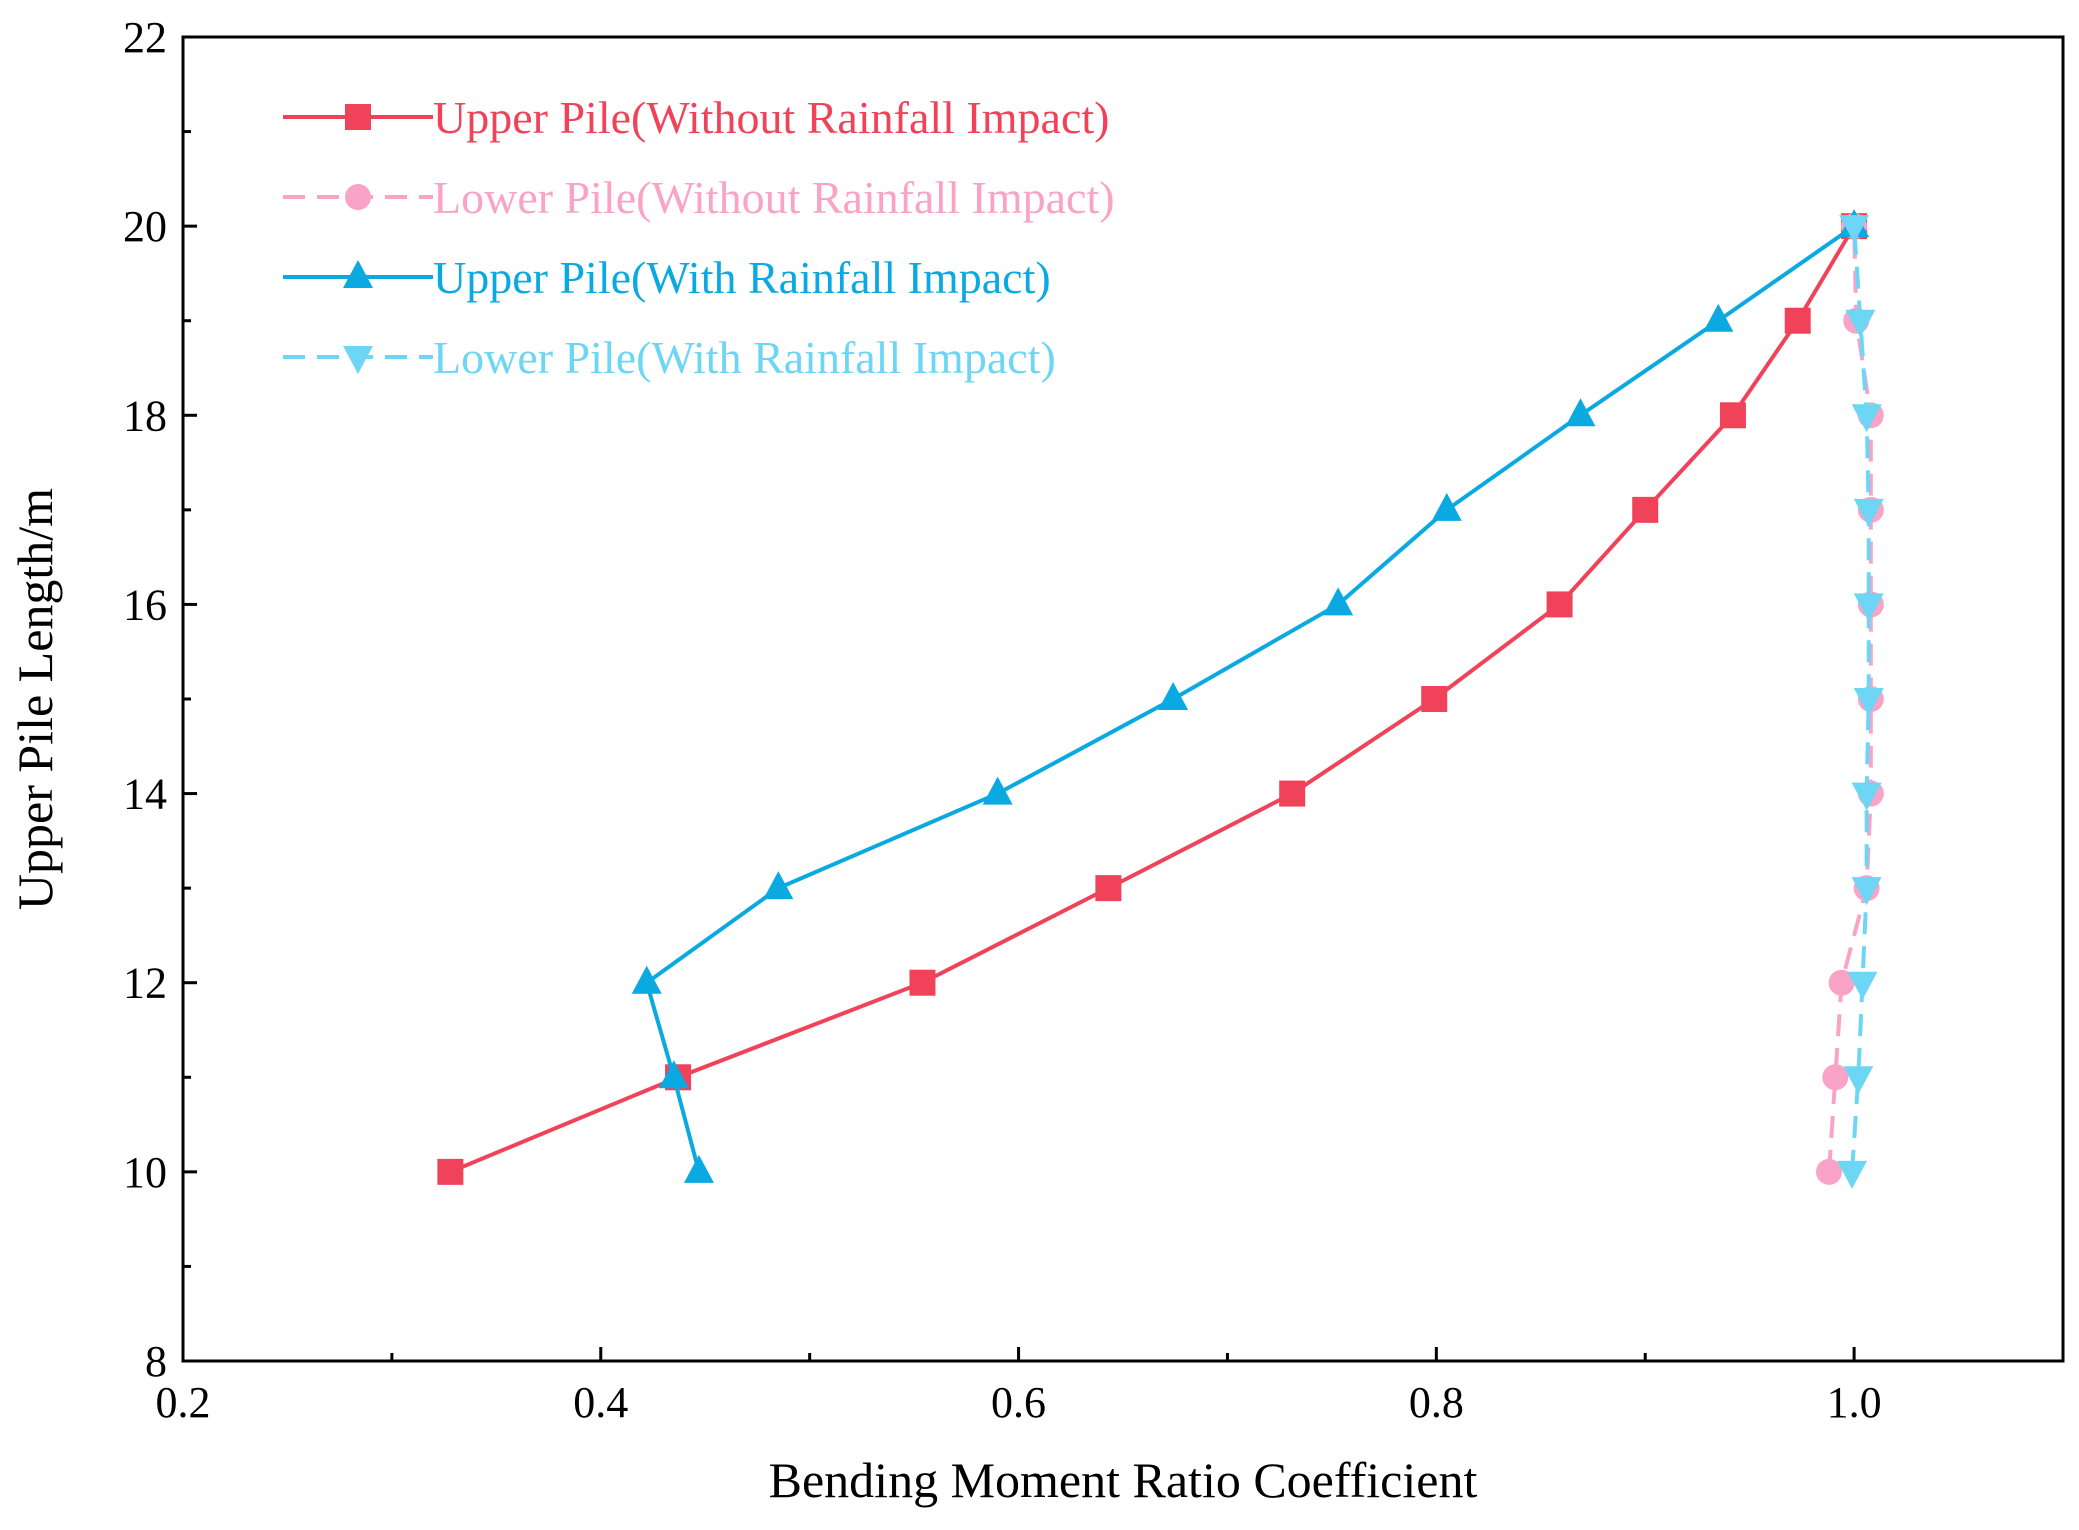 The image size is (2079, 1530). Describe the element at coordinates (145, 604) in the screenshot. I see `y-tick-label: 16` at that location.